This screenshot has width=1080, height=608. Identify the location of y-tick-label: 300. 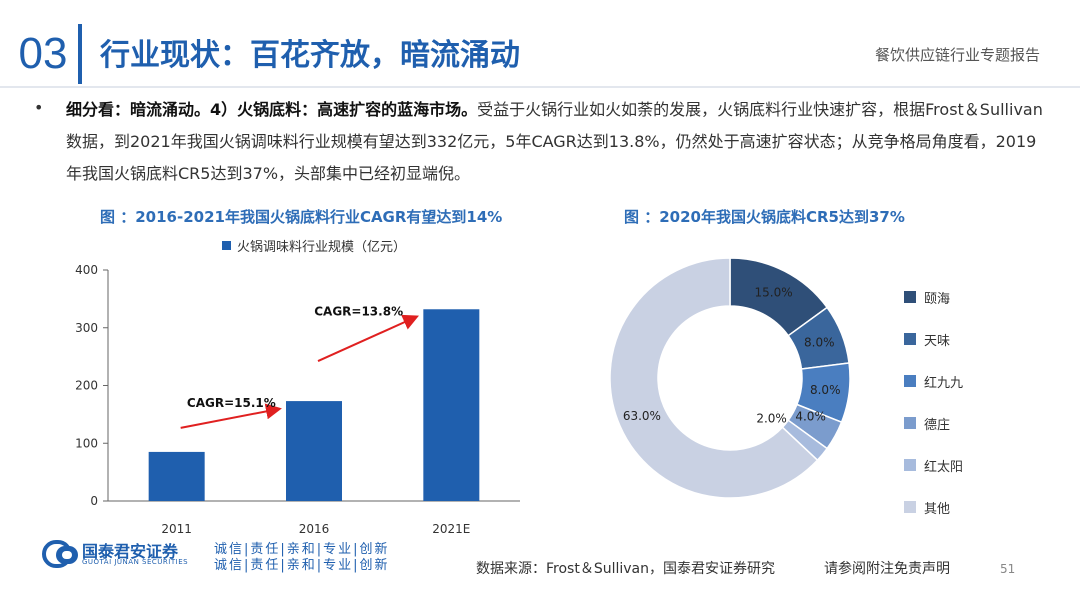
(86, 328).